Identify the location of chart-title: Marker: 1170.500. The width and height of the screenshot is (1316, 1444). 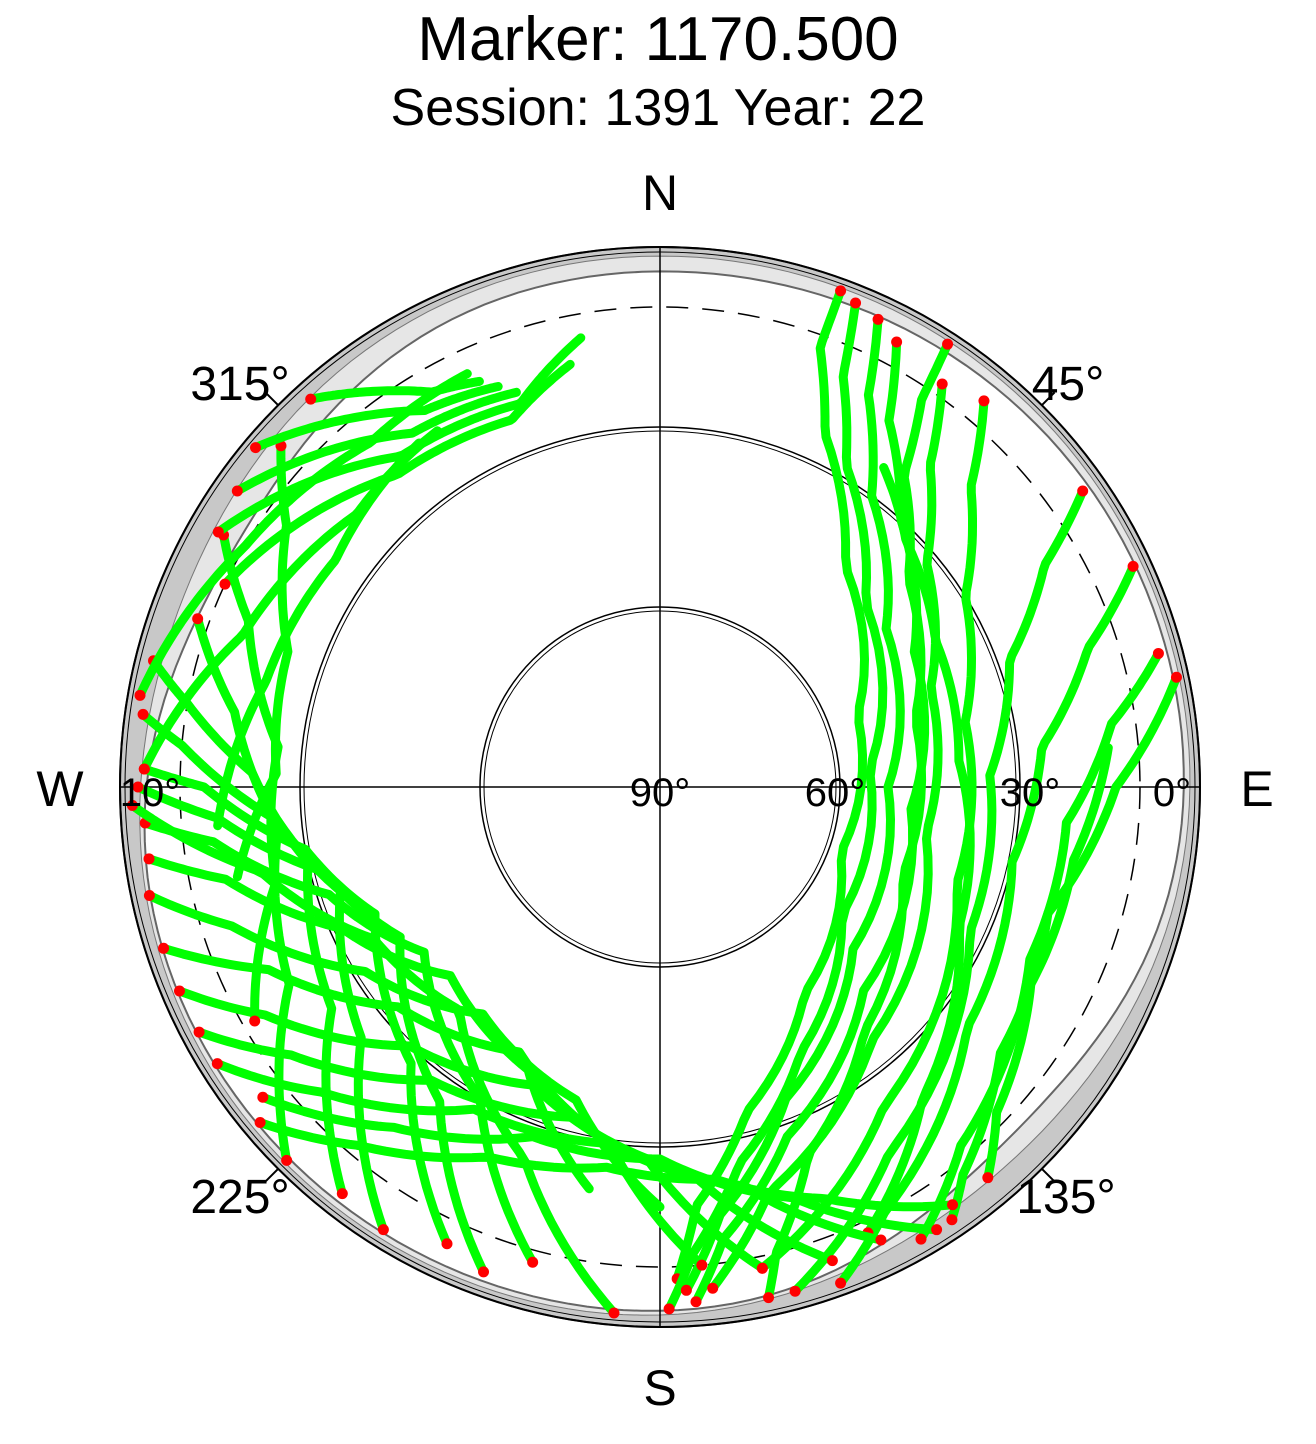
(658, 39).